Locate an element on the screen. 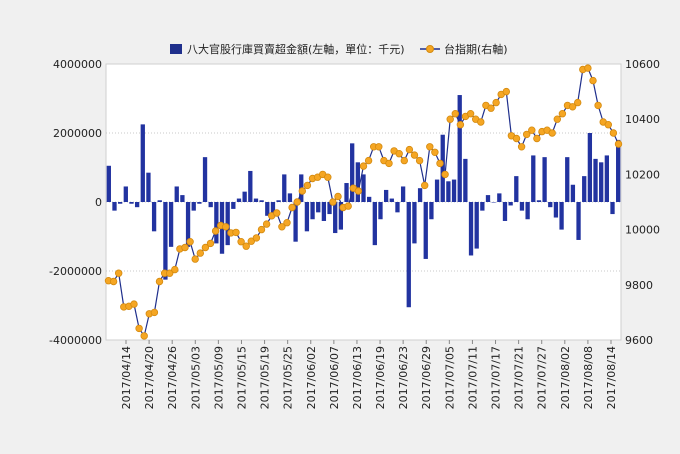 Image resolution: width=680 pixels, height=454 pixels. right-tick-label: 9600 is located at coordinates (639, 340).